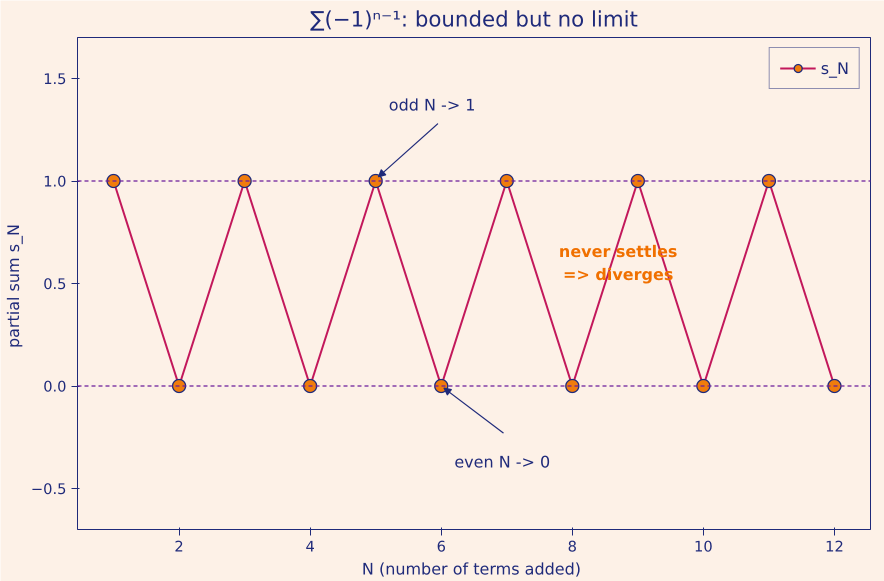 The image size is (884, 581). Describe the element at coordinates (572, 547) in the screenshot. I see `x-tick-label: 8` at that location.